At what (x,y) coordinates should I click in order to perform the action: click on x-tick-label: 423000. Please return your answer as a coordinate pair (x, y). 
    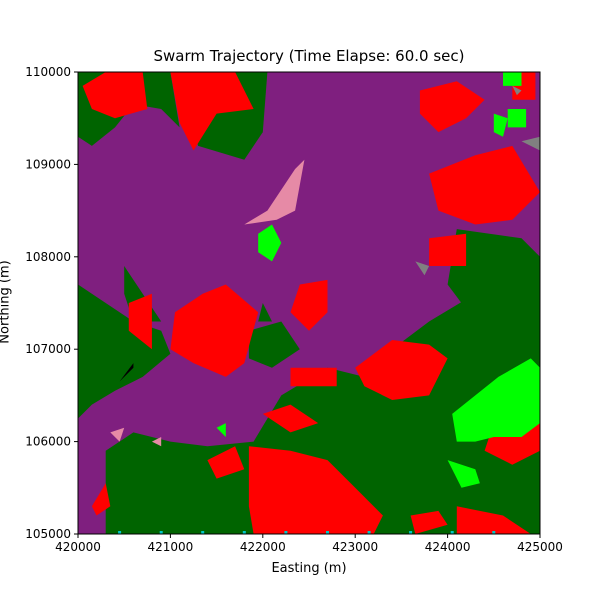
    Looking at the image, I should click on (355, 547).